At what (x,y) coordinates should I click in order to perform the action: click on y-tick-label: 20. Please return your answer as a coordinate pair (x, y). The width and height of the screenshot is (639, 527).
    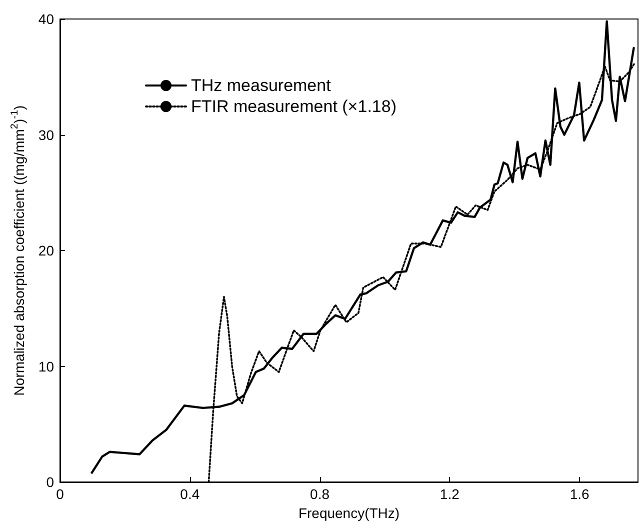
    Looking at the image, I should click on (46, 250).